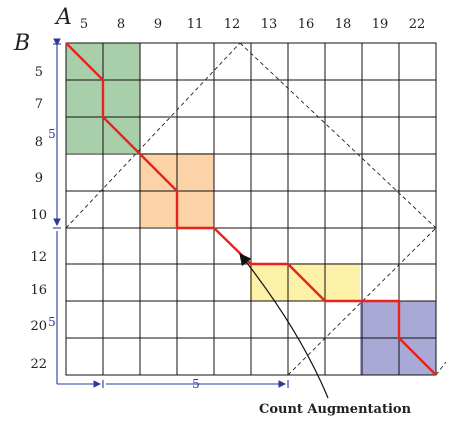 The width and height of the screenshot is (449, 421). Describe the element at coordinates (158, 24) in the screenshot. I see `column-label: 9` at that location.